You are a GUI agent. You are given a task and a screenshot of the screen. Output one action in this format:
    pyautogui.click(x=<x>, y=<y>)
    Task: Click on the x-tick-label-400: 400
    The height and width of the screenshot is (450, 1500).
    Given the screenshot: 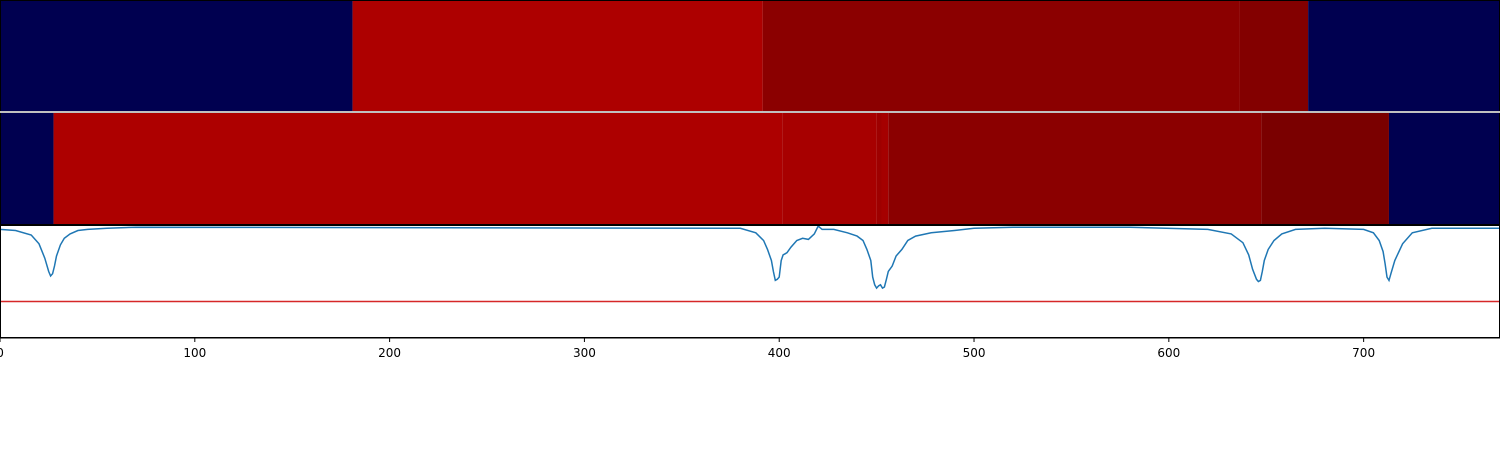 What is the action you would take?
    pyautogui.click(x=779, y=353)
    